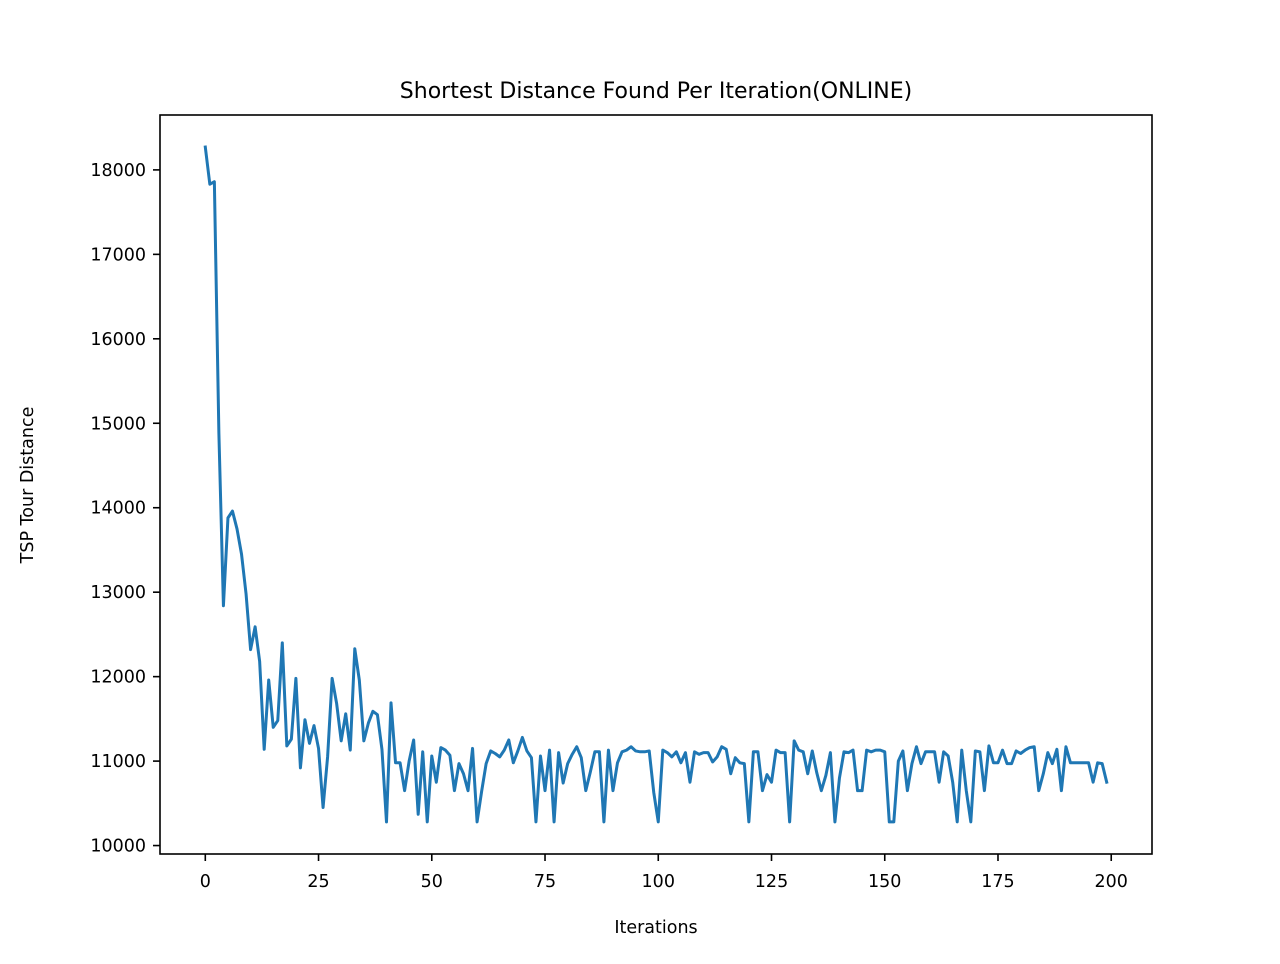  I want to click on x-tick-label: 75, so click(545, 882).